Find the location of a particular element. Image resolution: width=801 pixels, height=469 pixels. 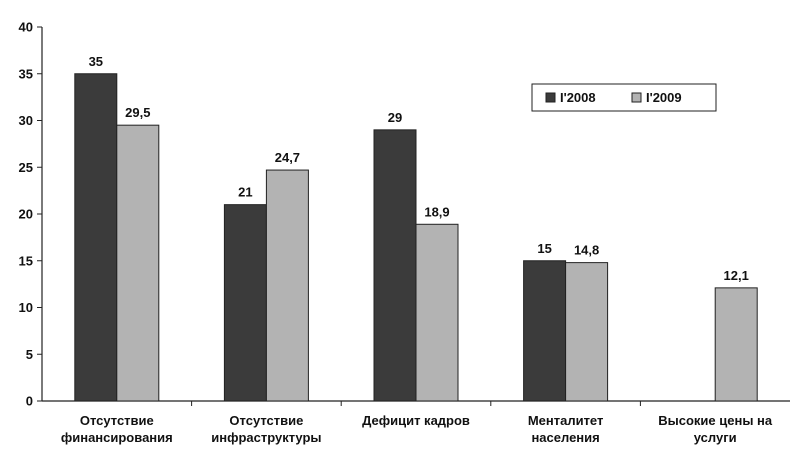

x-tick-label: Менталитет населения is located at coordinates (566, 429).